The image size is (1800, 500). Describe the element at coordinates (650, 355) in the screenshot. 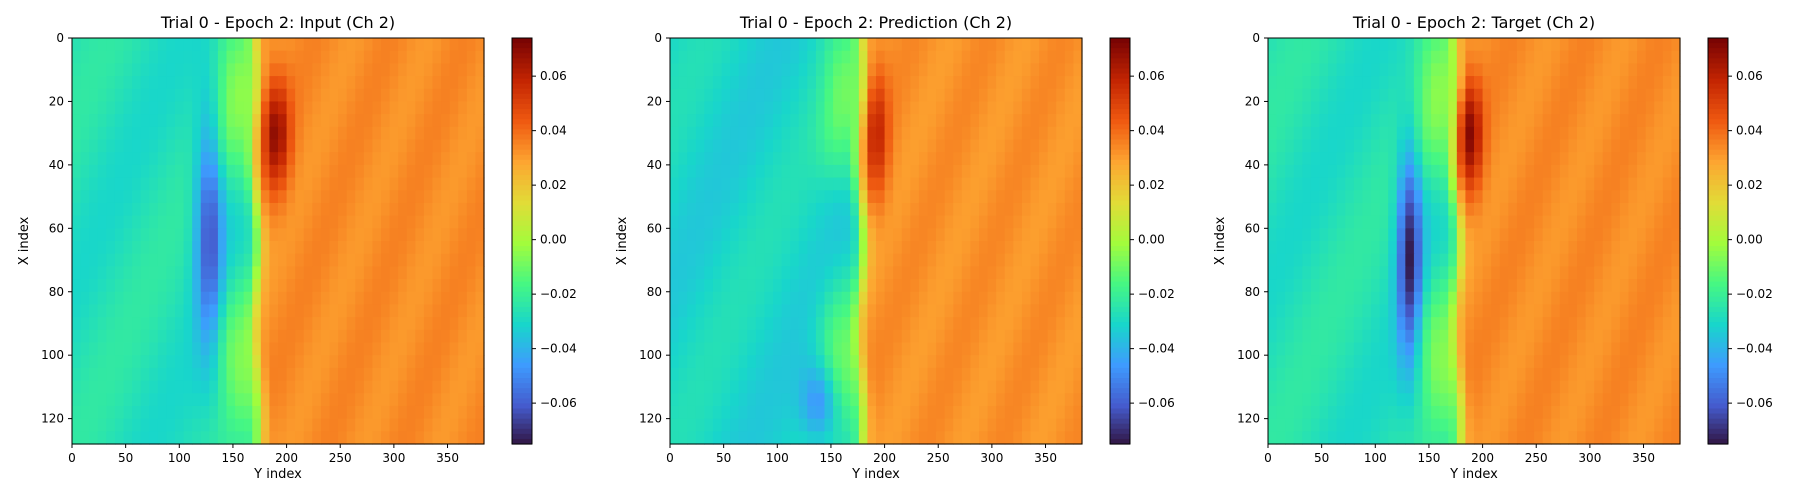

I see `y-tick-label: 100` at that location.